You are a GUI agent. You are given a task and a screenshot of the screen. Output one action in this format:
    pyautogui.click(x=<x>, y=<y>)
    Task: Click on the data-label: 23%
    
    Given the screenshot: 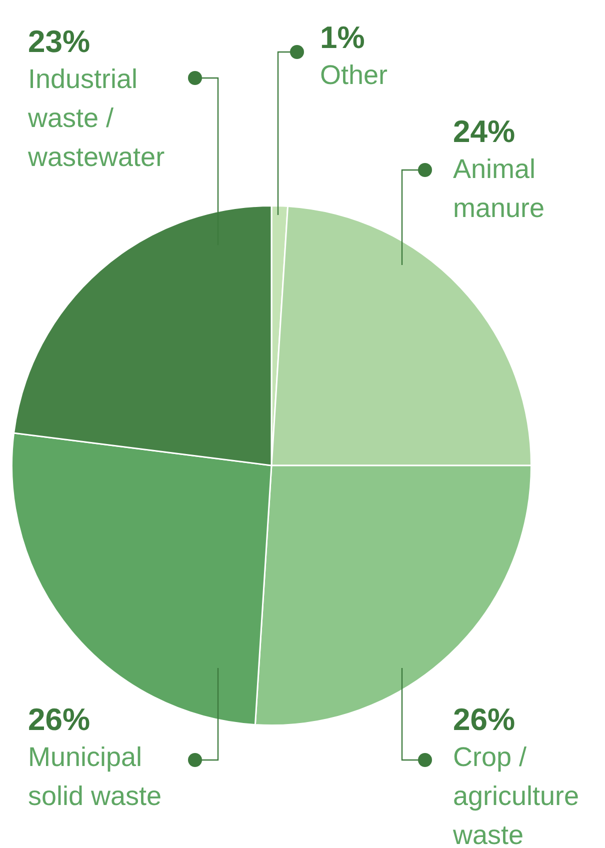 What is the action you would take?
    pyautogui.click(x=59, y=41)
    